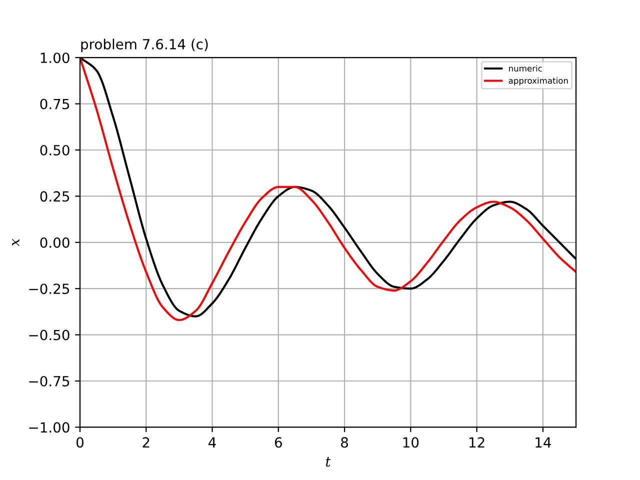 The width and height of the screenshot is (640, 480). I want to click on y-tick-label: −1.00, so click(49, 427).